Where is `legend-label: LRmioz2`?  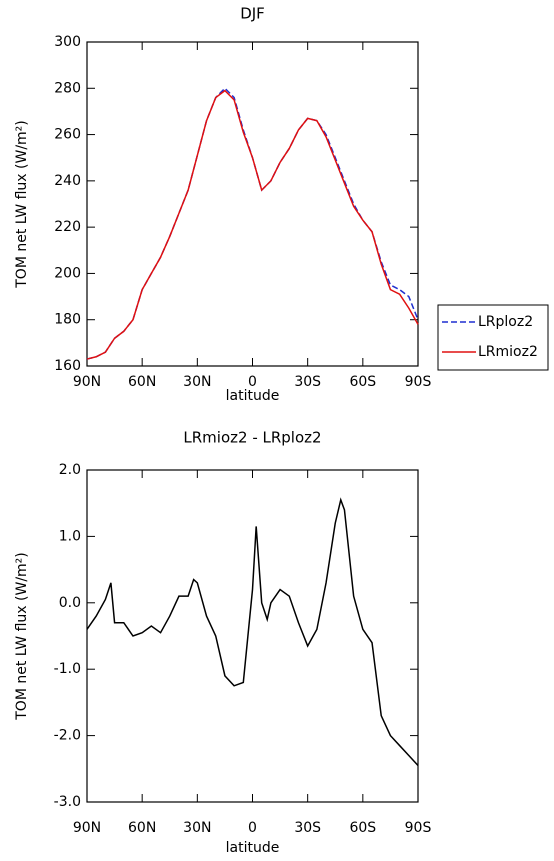
legend-label: LRmioz2 is located at coordinates (508, 352).